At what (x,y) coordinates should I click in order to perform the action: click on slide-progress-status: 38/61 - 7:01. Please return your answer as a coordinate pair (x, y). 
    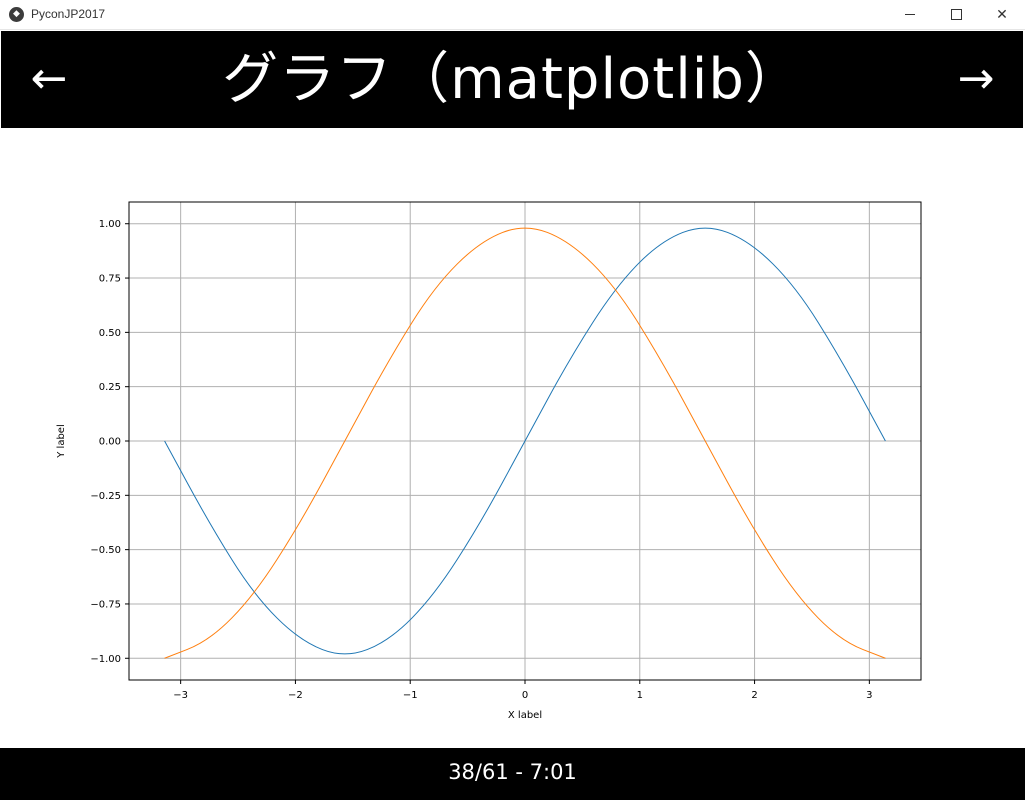
    Looking at the image, I should click on (512, 772).